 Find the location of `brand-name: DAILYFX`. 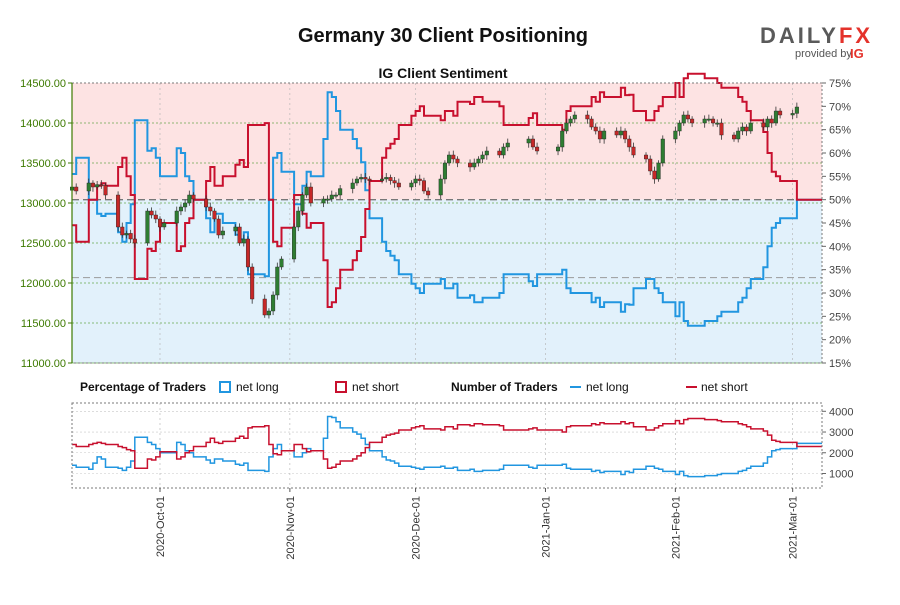

brand-name: DAILYFX is located at coordinates (816, 35).